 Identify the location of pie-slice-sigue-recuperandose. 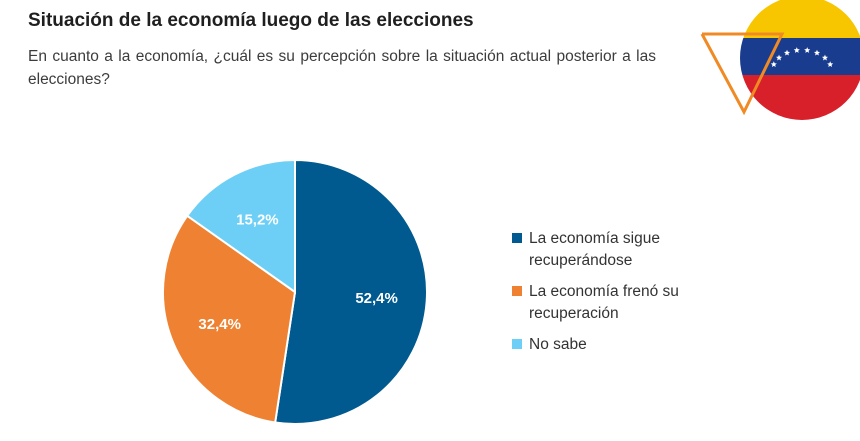
(351, 291).